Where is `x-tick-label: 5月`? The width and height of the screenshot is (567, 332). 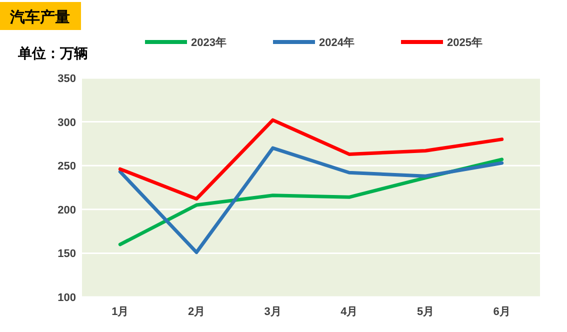 x-tick-label: 5月 is located at coordinates (425, 312).